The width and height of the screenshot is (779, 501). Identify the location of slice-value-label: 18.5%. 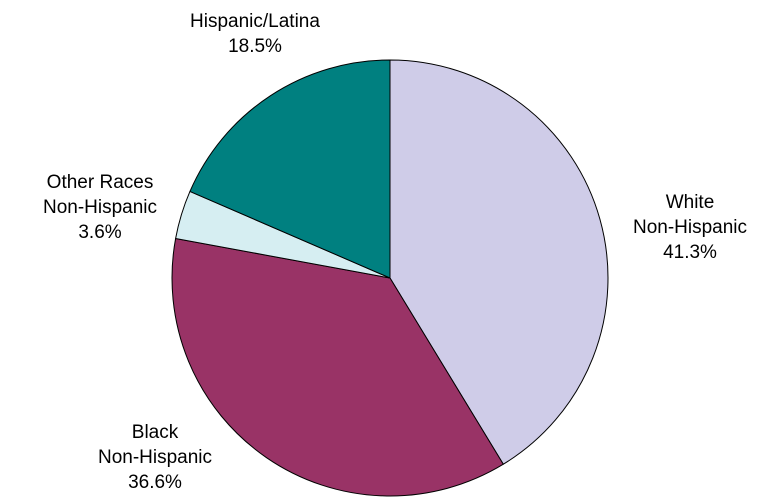
(255, 46).